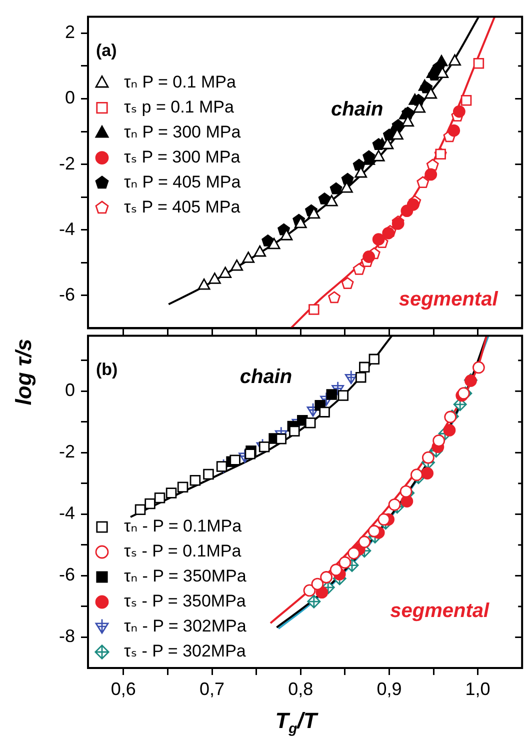 The width and height of the screenshot is (529, 745). Describe the element at coordinates (296, 722) in the screenshot. I see `x-axis-title: T$_{g}$/T` at that location.